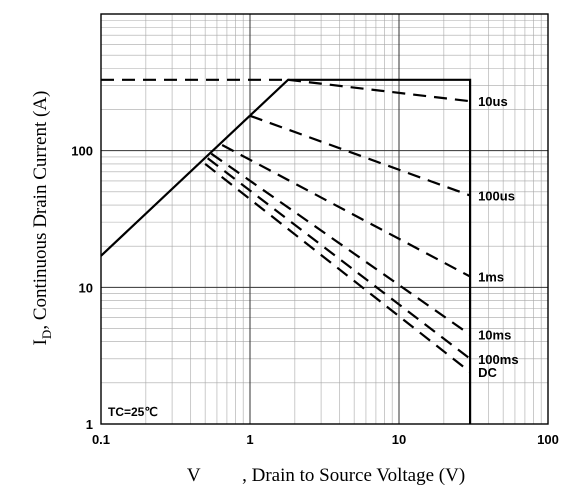 Image resolution: width=576 pixels, height=485 pixels. Describe the element at coordinates (360, 155) in the screenshot. I see `curve-100us` at that location.